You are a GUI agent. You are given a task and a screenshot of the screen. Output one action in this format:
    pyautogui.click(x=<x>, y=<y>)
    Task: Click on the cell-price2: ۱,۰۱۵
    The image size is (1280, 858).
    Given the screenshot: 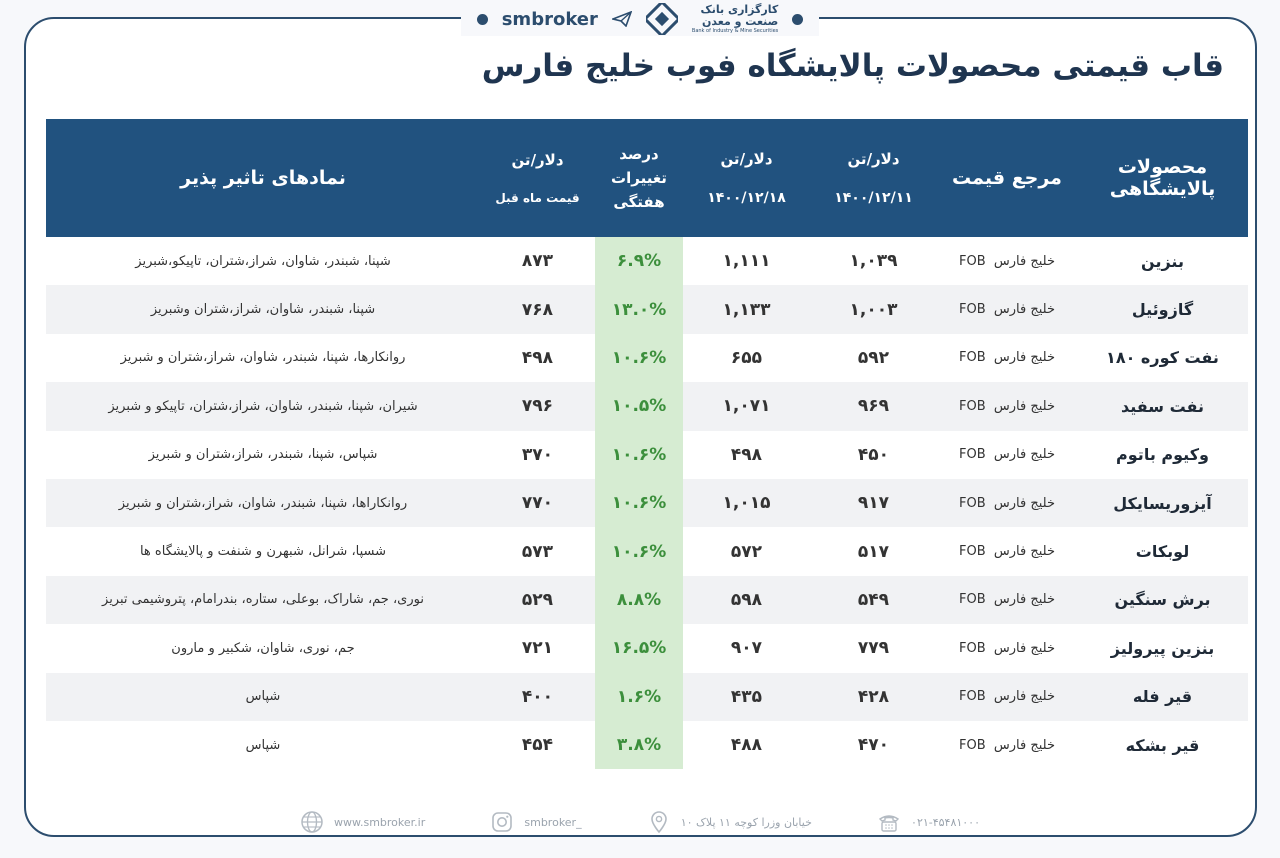 What is the action you would take?
    pyautogui.click(x=746, y=503)
    